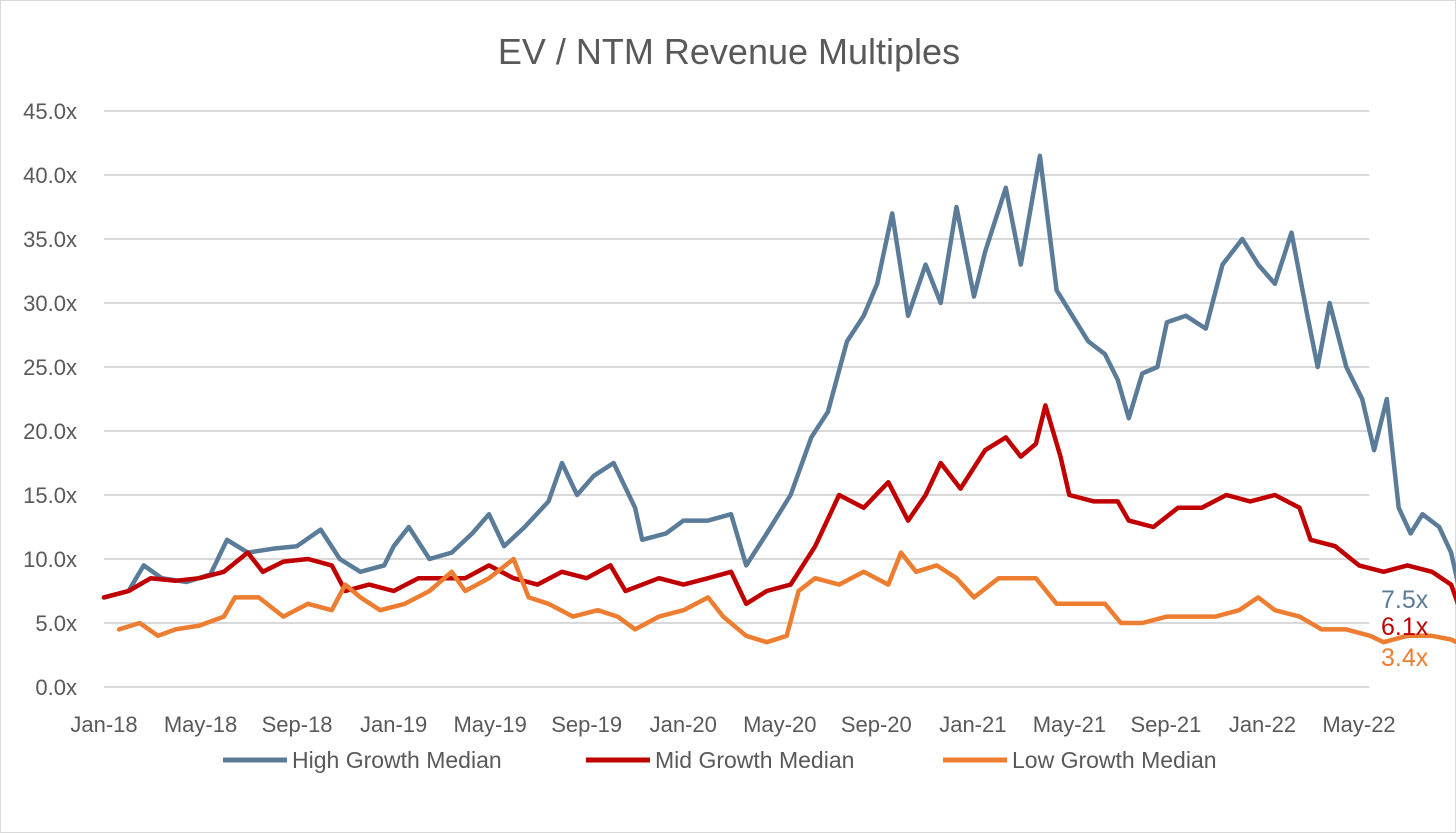 This screenshot has height=834, width=1456. Describe the element at coordinates (972, 724) in the screenshot. I see `x-tick-label: Jan-21` at that location.